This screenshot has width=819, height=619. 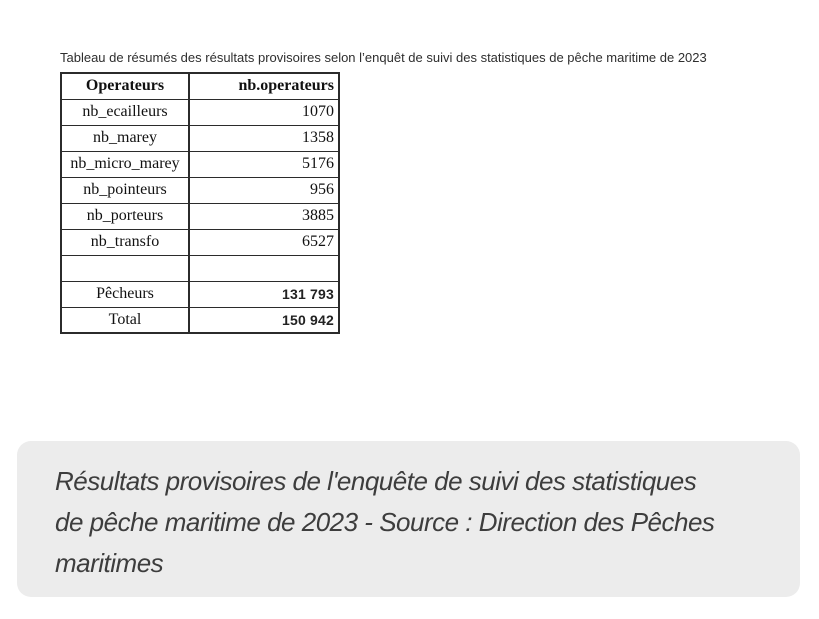 What do you see at coordinates (125, 190) in the screenshot?
I see `row-label: nb_pointeurs` at bounding box center [125, 190].